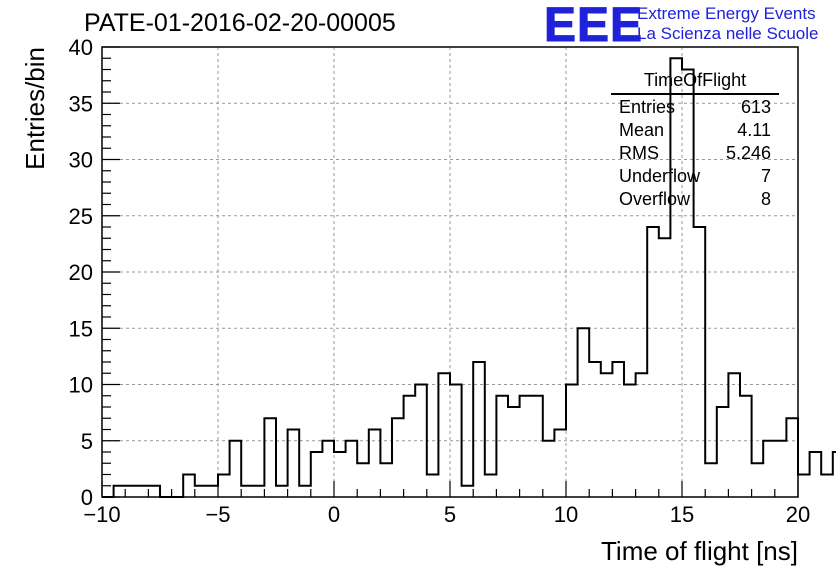 Image resolution: width=836 pixels, height=572 pixels. Describe the element at coordinates (660, 176) in the screenshot. I see `stat-label: Underflow` at that location.